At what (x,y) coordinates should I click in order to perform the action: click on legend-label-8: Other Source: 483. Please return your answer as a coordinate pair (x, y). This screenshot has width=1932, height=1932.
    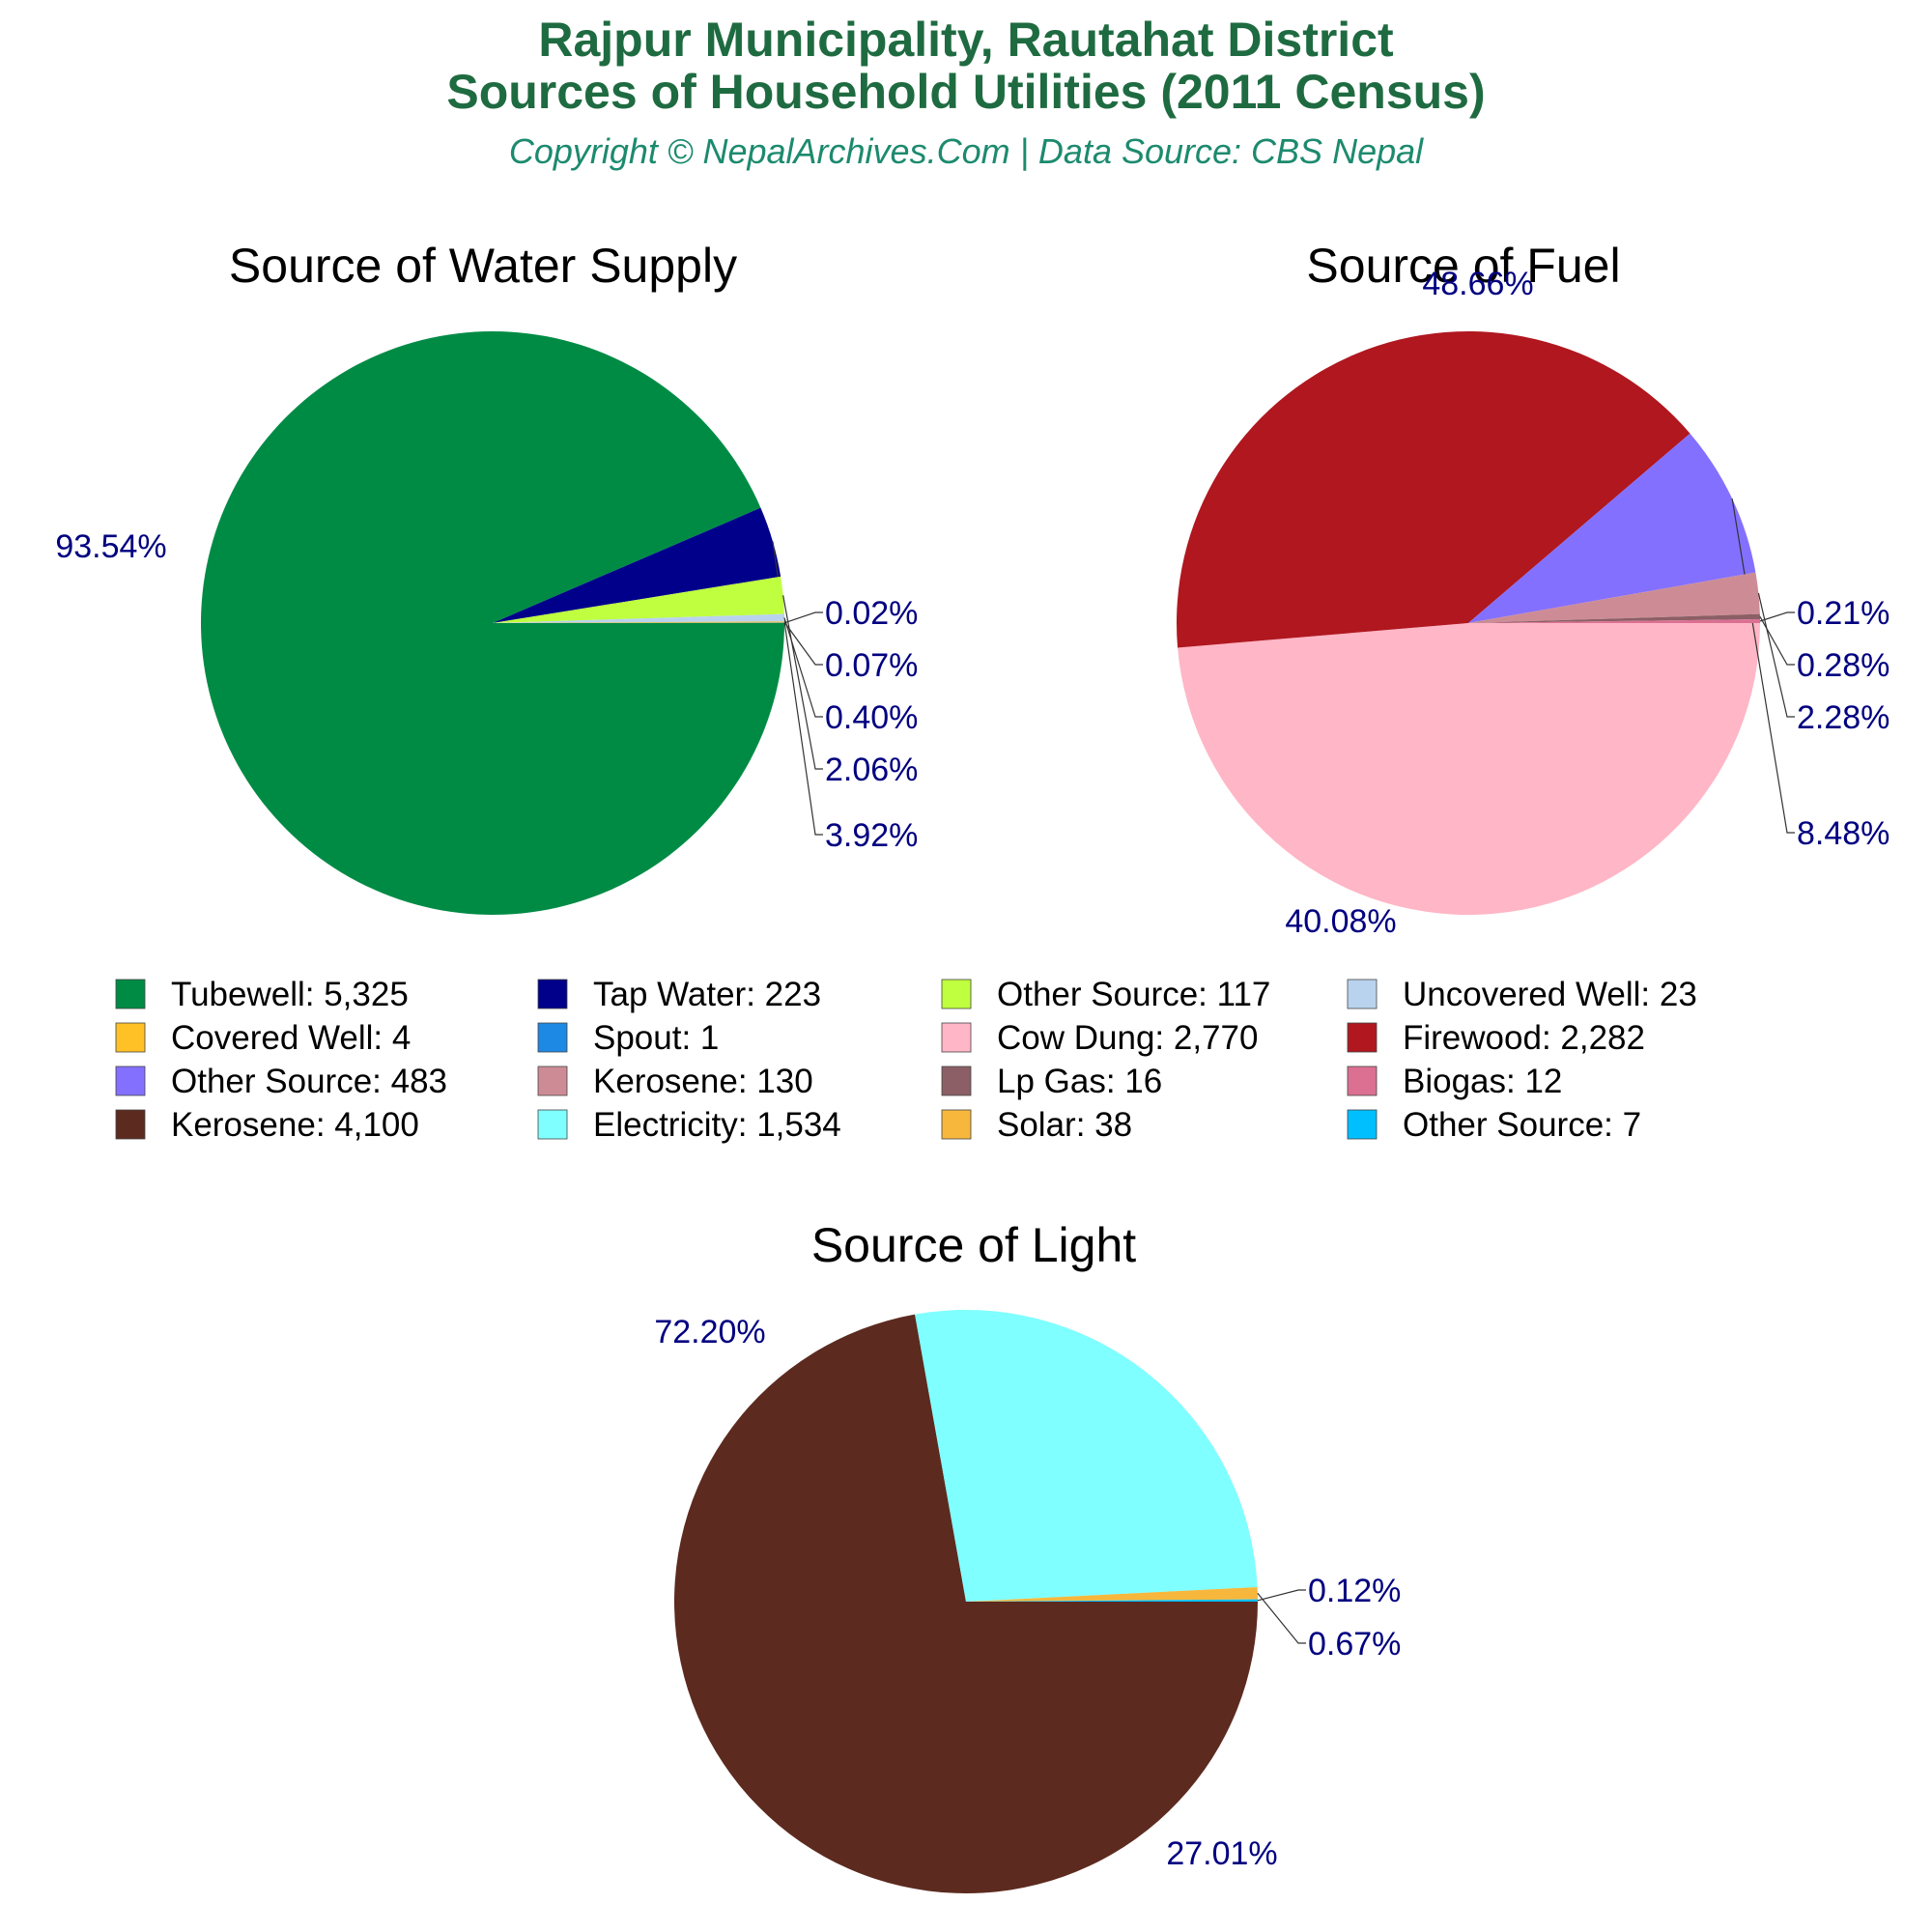
    Looking at the image, I should click on (309, 1081).